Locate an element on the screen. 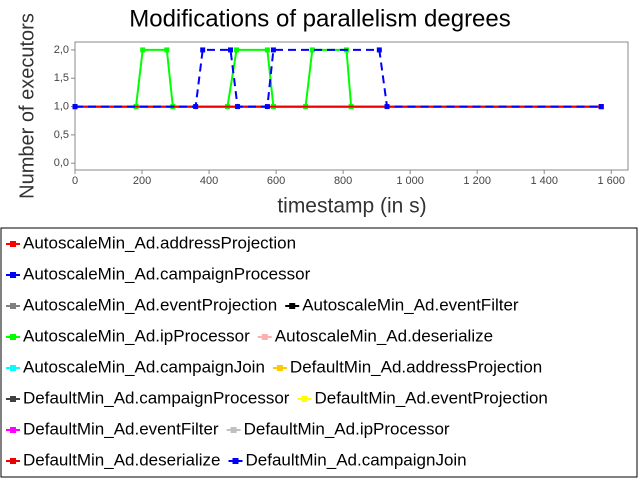  series-line is located at coordinates (338, 78).